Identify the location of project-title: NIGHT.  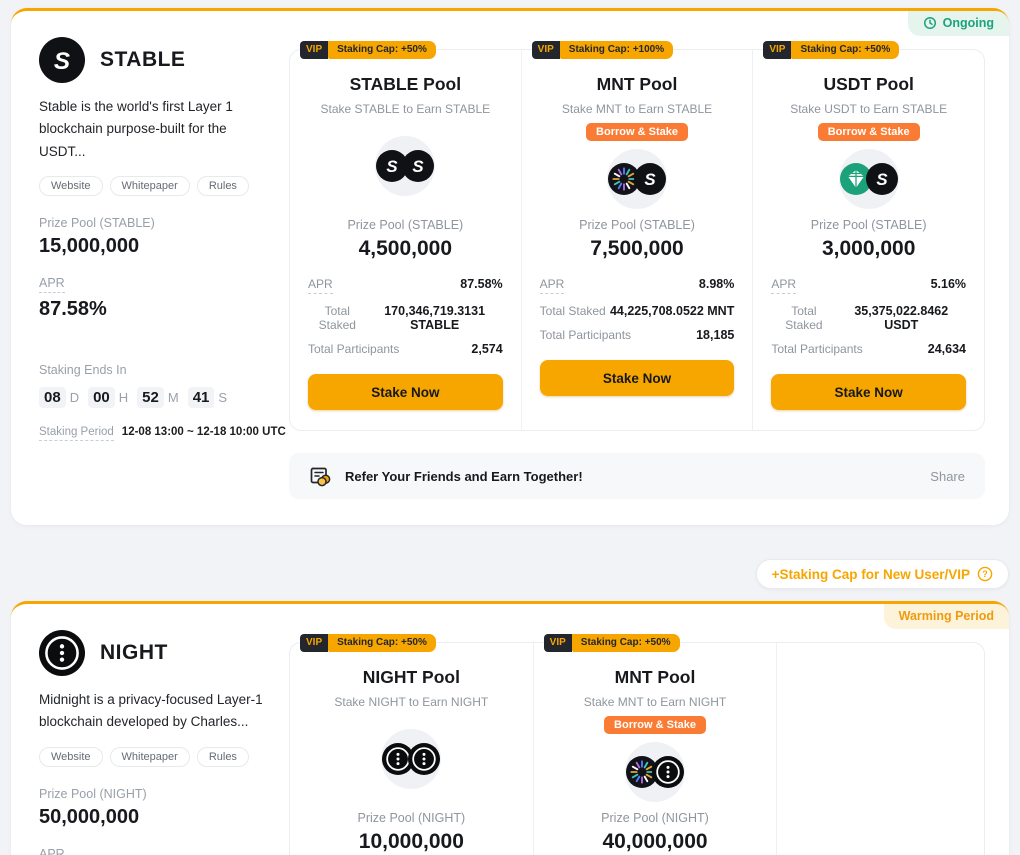
(134, 652).